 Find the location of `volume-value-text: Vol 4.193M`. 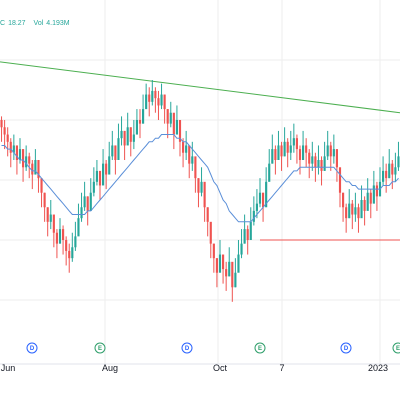

volume-value-text: Vol 4.193M is located at coordinates (53, 23).